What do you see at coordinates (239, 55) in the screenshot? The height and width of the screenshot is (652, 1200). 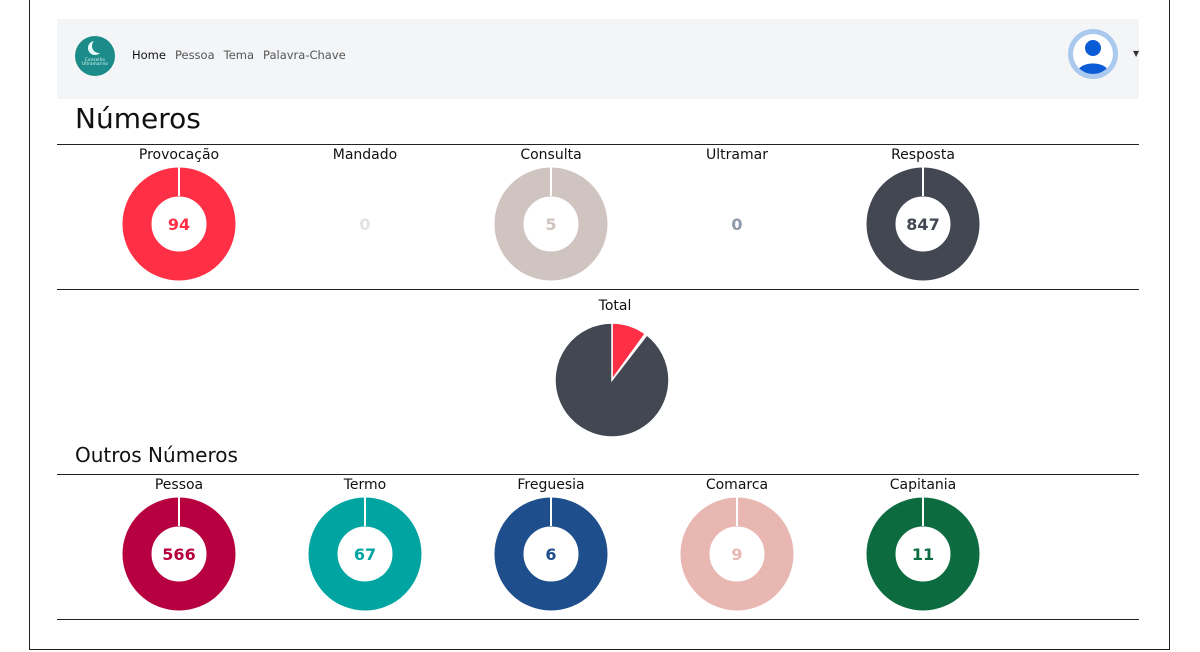 I see `nav-link-tema: Tema` at bounding box center [239, 55].